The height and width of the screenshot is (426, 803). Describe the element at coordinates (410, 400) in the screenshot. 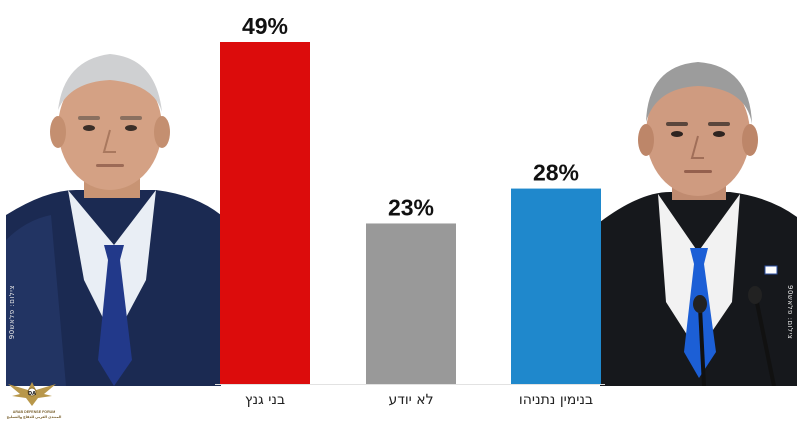

I see `category-label-2: לא יודע` at that location.